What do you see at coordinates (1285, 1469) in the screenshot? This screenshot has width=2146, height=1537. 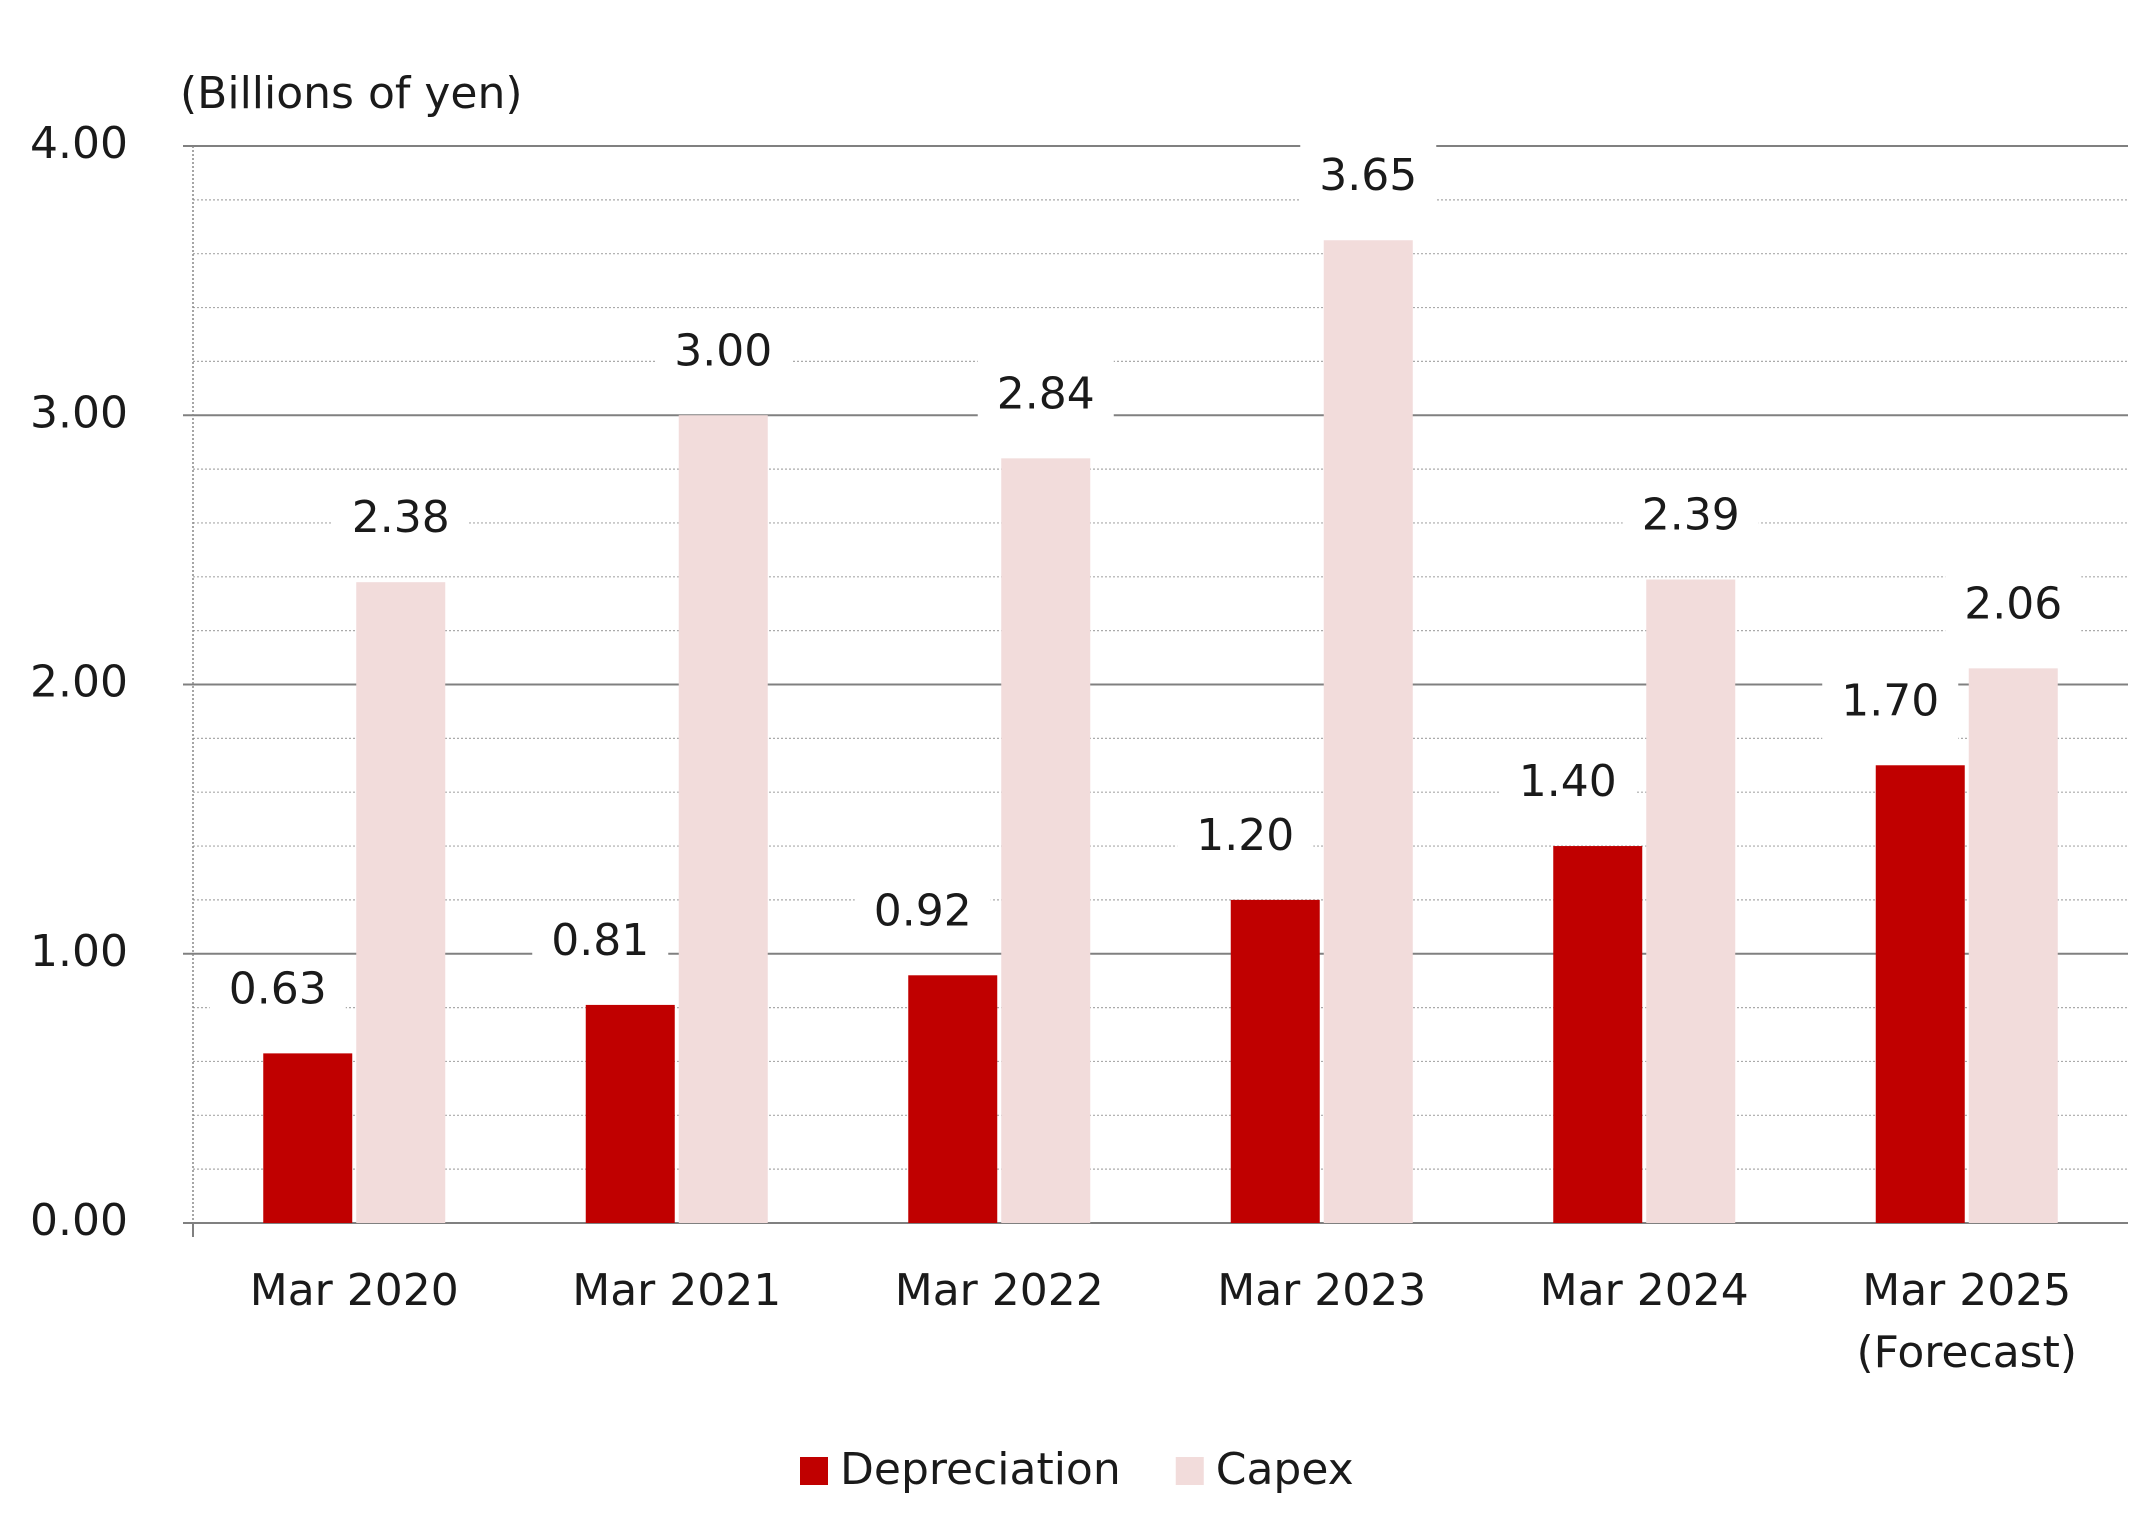 I see `legend-label: Capex` at bounding box center [1285, 1469].